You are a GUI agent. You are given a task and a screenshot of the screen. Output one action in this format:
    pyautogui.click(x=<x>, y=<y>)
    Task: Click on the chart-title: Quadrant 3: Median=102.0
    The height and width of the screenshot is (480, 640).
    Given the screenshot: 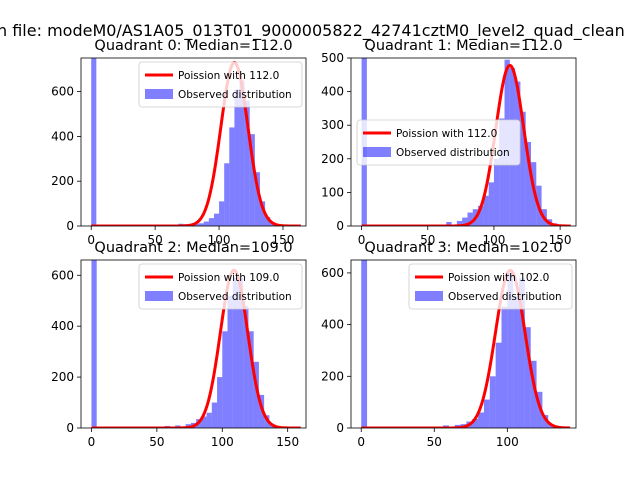 What is the action you would take?
    pyautogui.click(x=463, y=248)
    